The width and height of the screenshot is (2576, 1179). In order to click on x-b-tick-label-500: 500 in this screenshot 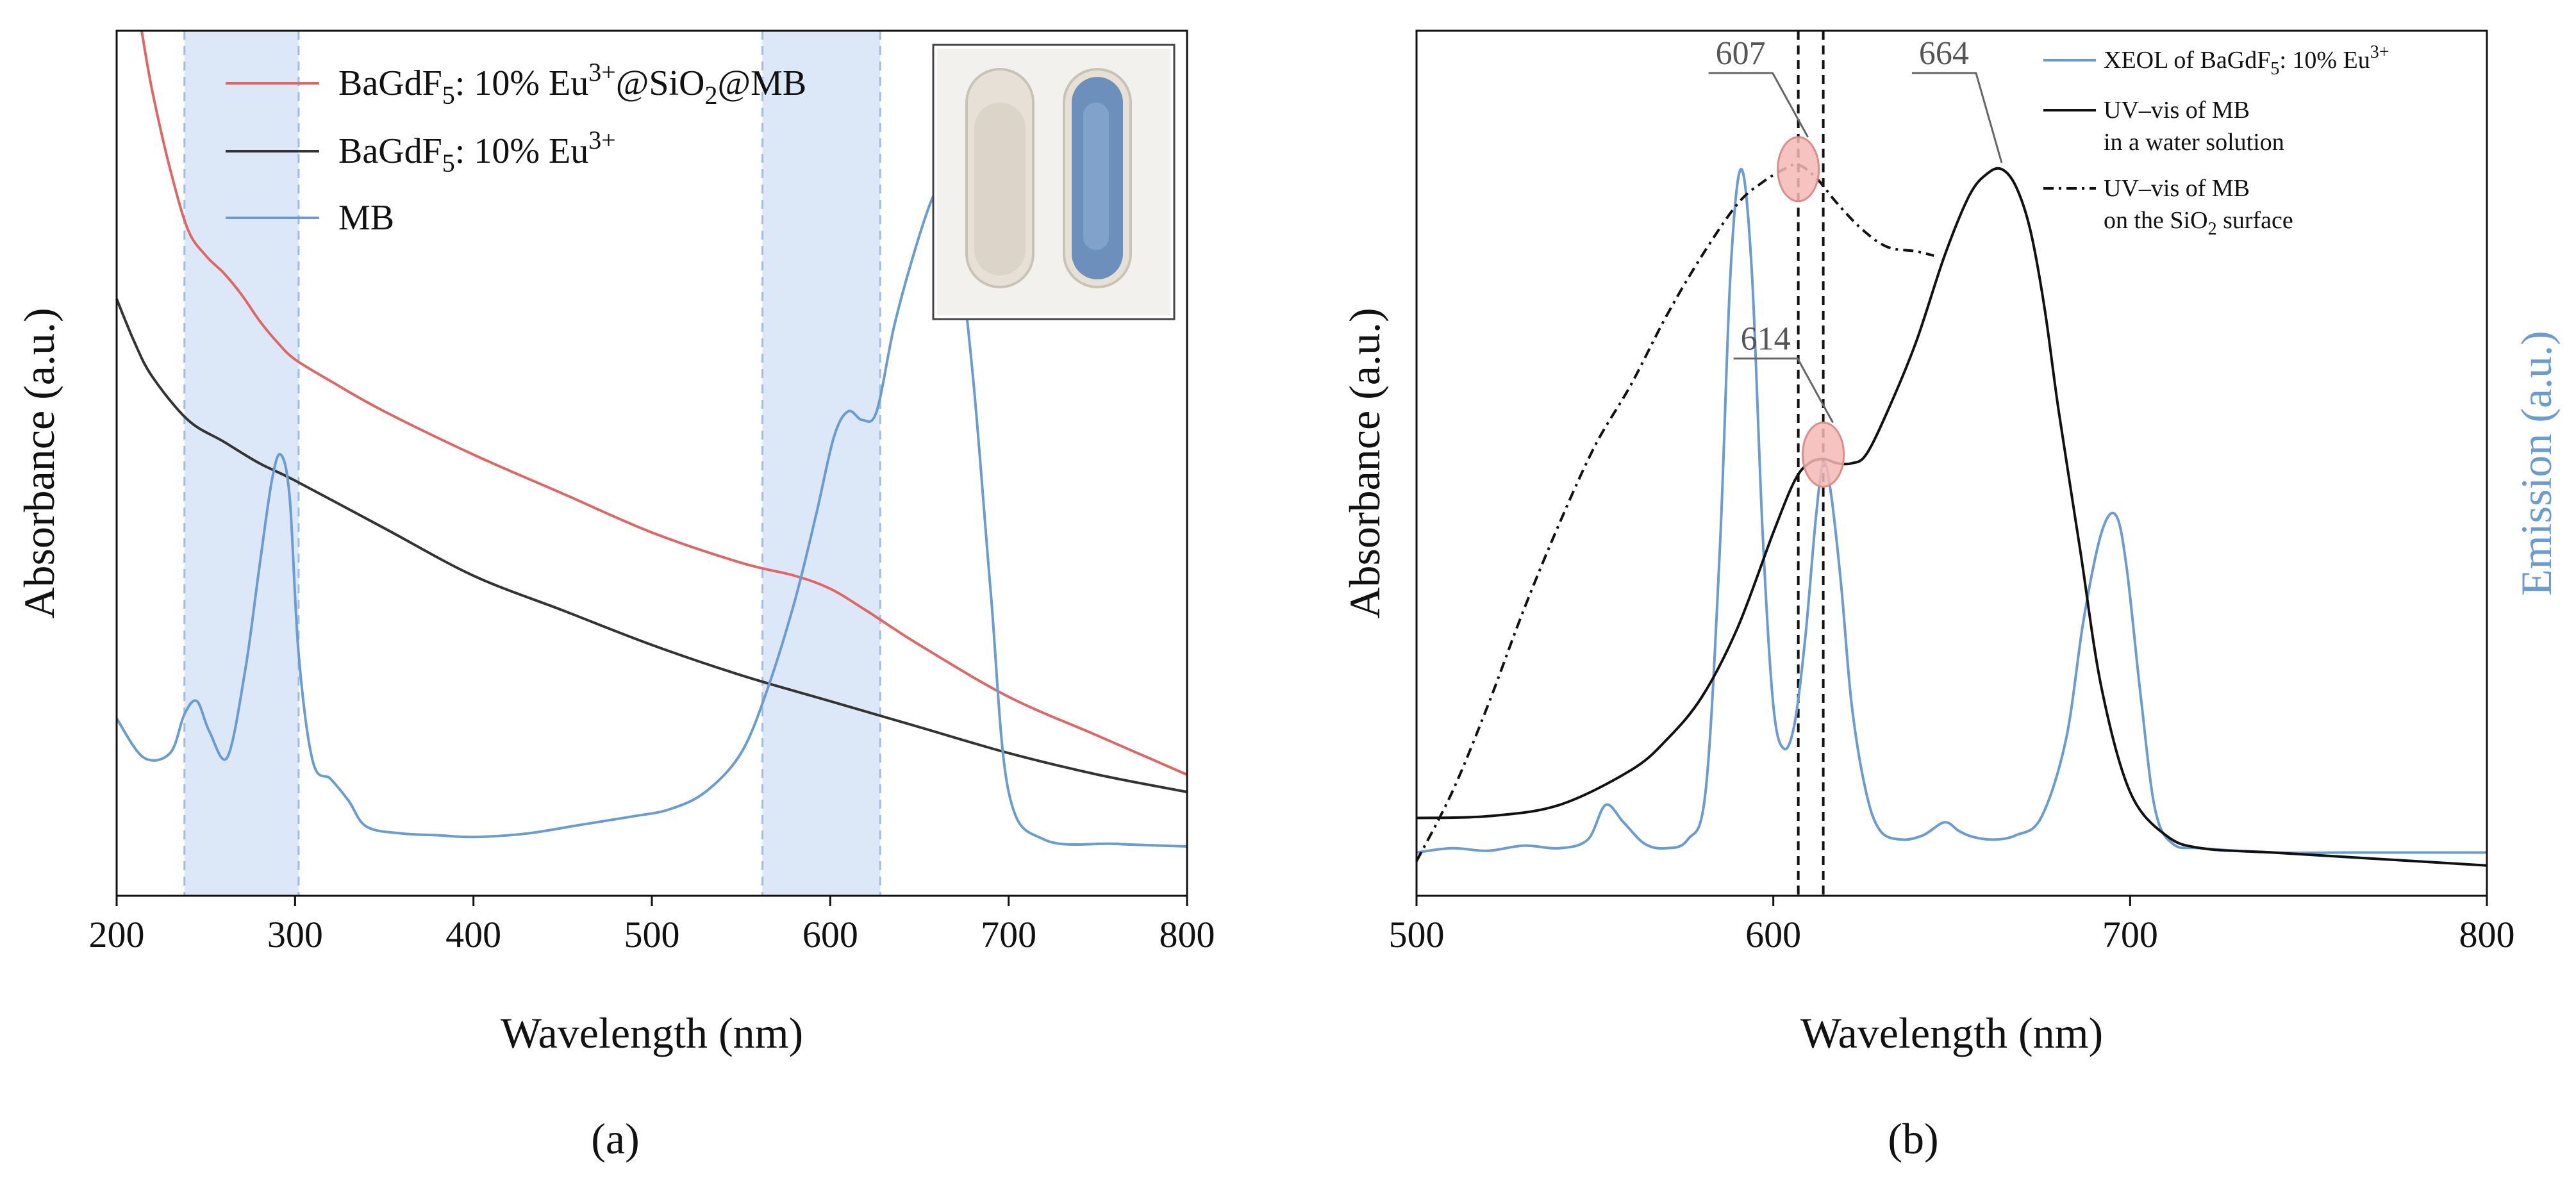, I will do `click(1417, 934)`.